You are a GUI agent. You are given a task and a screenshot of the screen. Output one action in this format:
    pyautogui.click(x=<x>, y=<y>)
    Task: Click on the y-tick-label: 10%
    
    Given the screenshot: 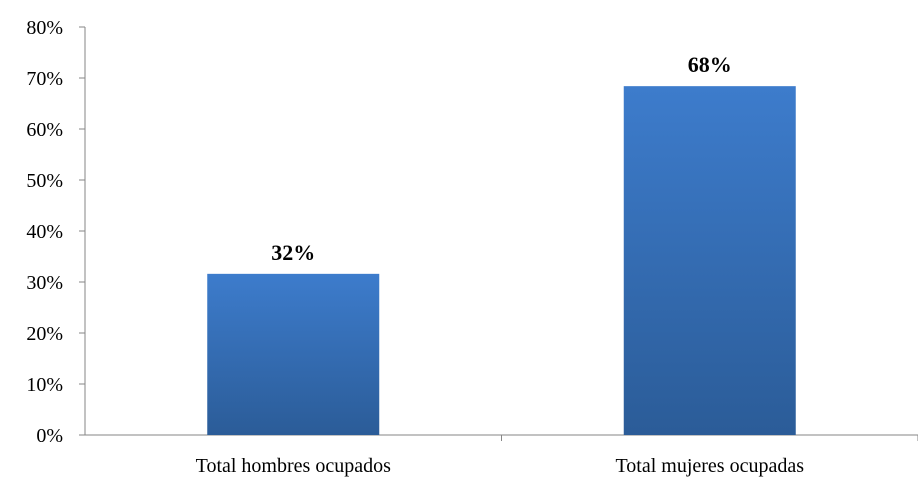 What is the action you would take?
    pyautogui.click(x=44, y=385)
    